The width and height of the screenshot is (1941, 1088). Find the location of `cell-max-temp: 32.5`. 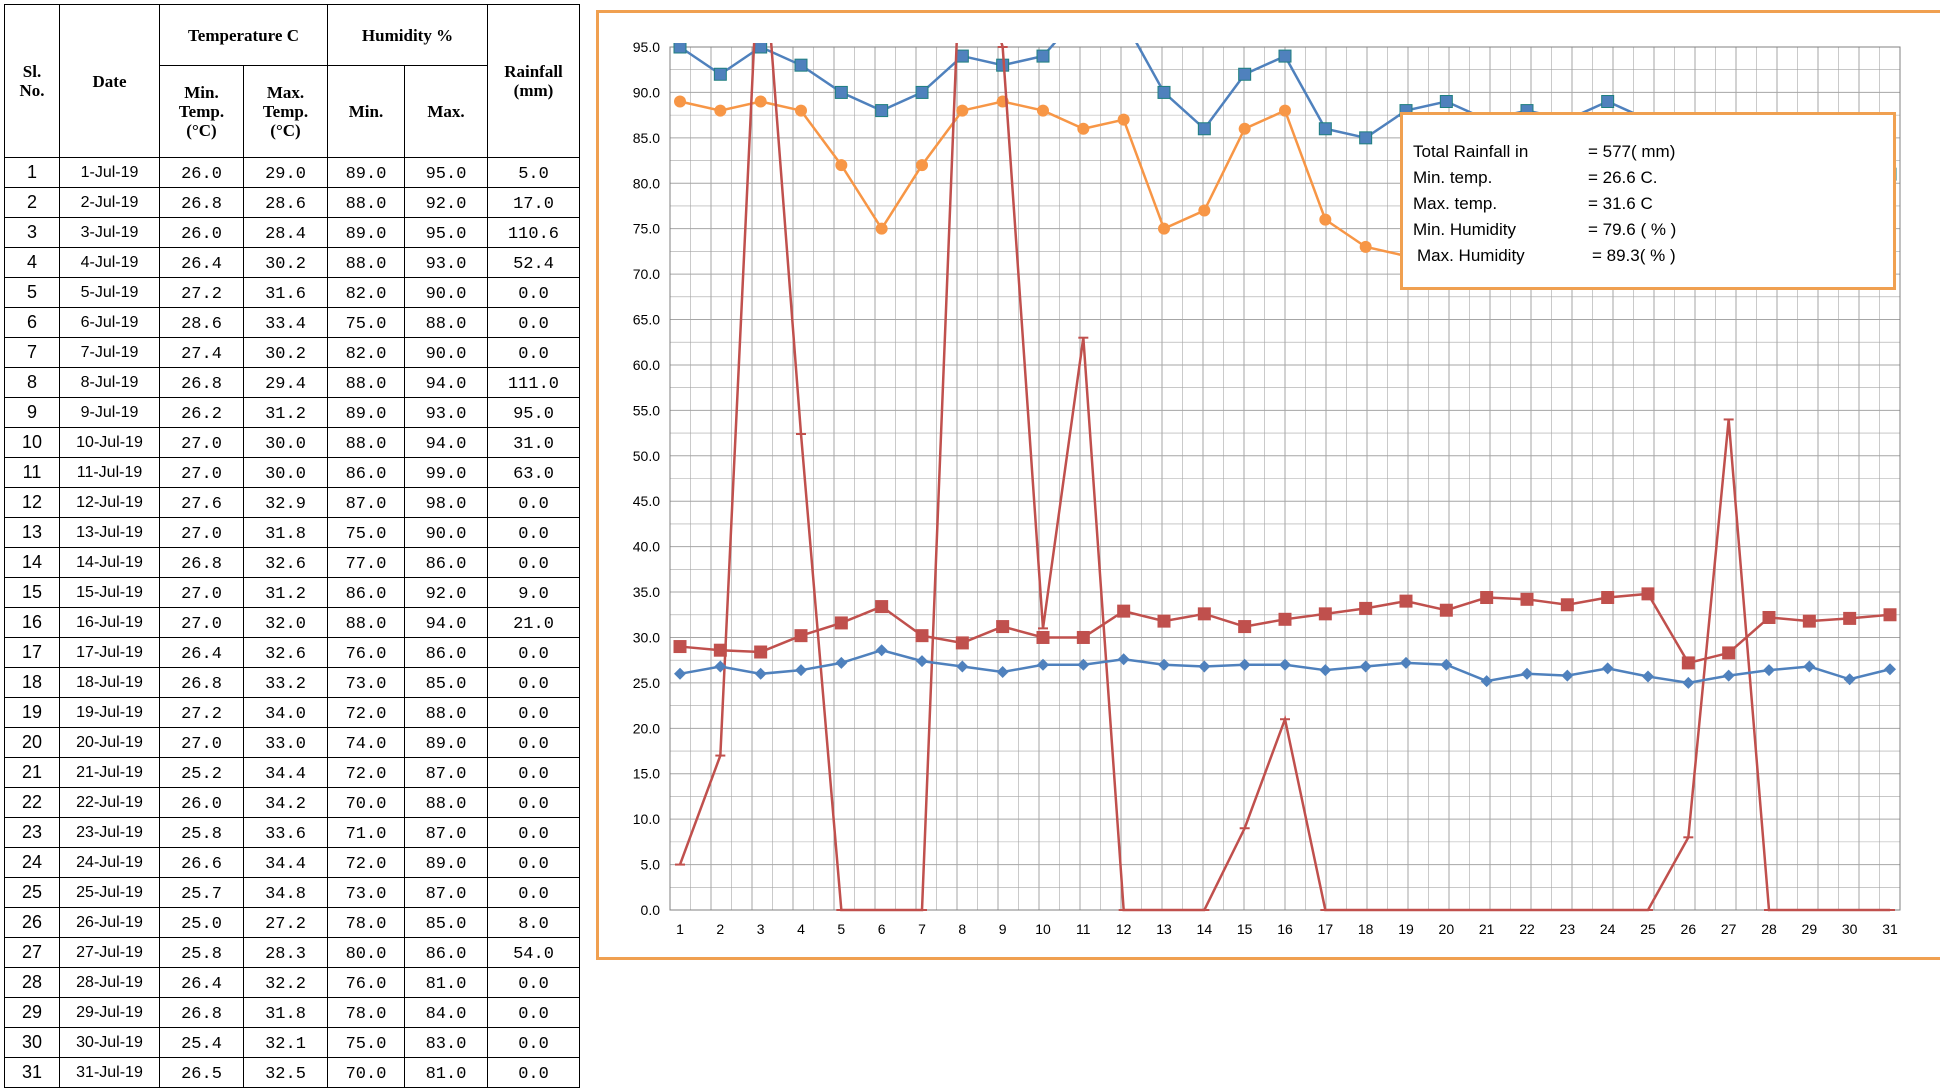

cell-max-temp: 32.5 is located at coordinates (285, 1072).